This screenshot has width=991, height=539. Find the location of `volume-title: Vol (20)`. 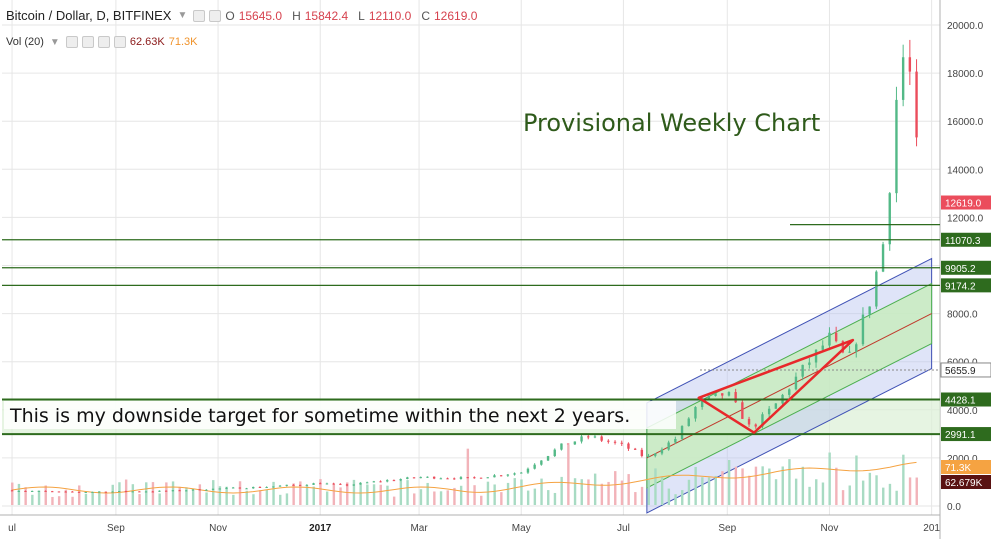

volume-title: Vol (20) is located at coordinates (25, 42).